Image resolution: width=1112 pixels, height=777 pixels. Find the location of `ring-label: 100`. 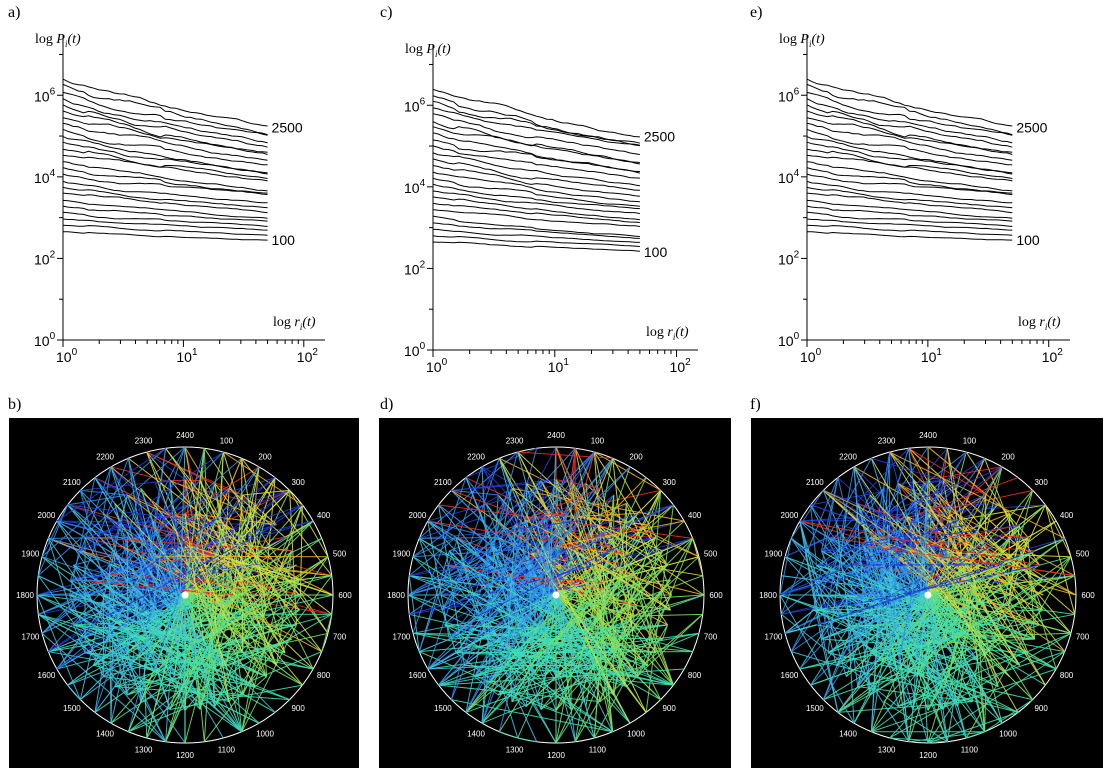

ring-label: 100 is located at coordinates (227, 440).